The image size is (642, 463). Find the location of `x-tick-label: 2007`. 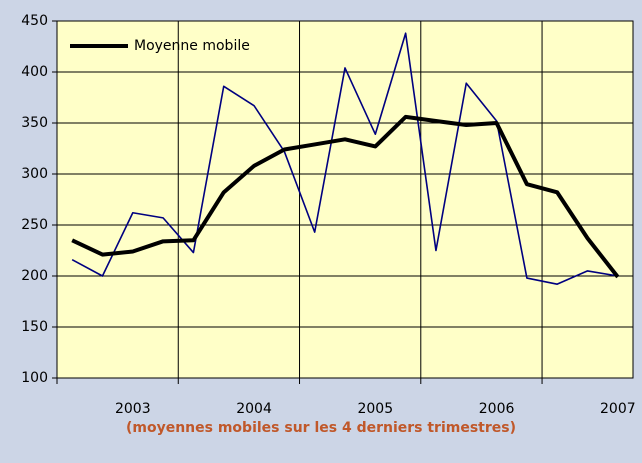

x-tick-label: 2007 is located at coordinates (618, 409).